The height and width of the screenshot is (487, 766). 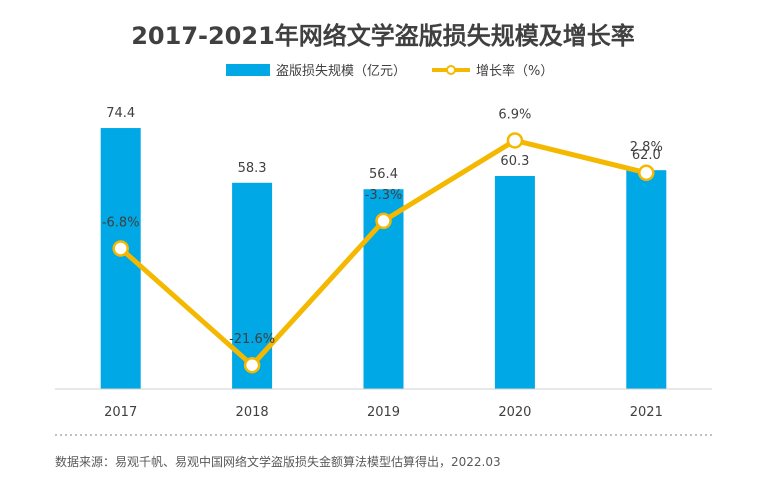 I want to click on bar-value-label-2020: 60.3, so click(x=514, y=161).